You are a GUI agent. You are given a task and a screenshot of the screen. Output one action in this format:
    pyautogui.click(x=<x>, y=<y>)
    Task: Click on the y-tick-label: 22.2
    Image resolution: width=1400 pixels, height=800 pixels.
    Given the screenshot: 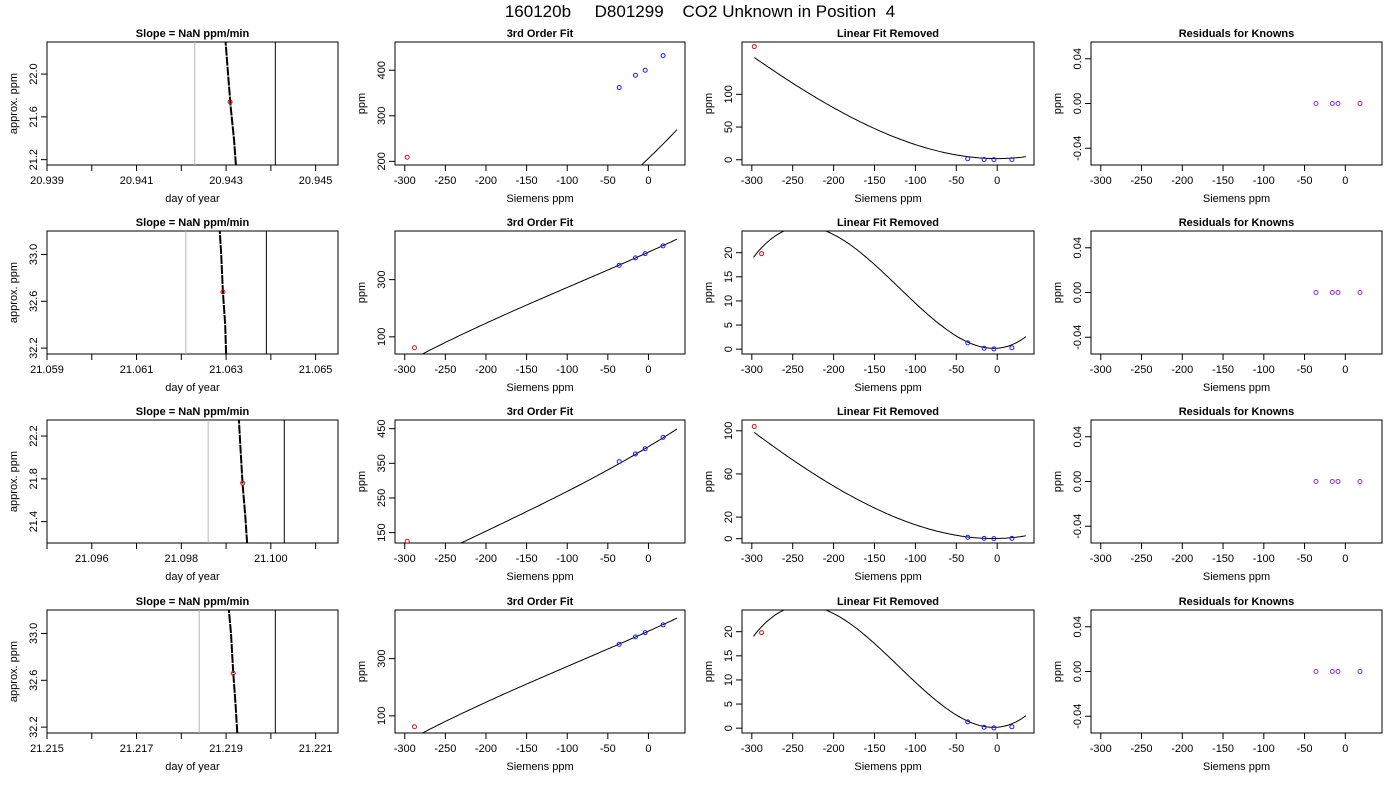 What is the action you would take?
    pyautogui.click(x=34, y=435)
    